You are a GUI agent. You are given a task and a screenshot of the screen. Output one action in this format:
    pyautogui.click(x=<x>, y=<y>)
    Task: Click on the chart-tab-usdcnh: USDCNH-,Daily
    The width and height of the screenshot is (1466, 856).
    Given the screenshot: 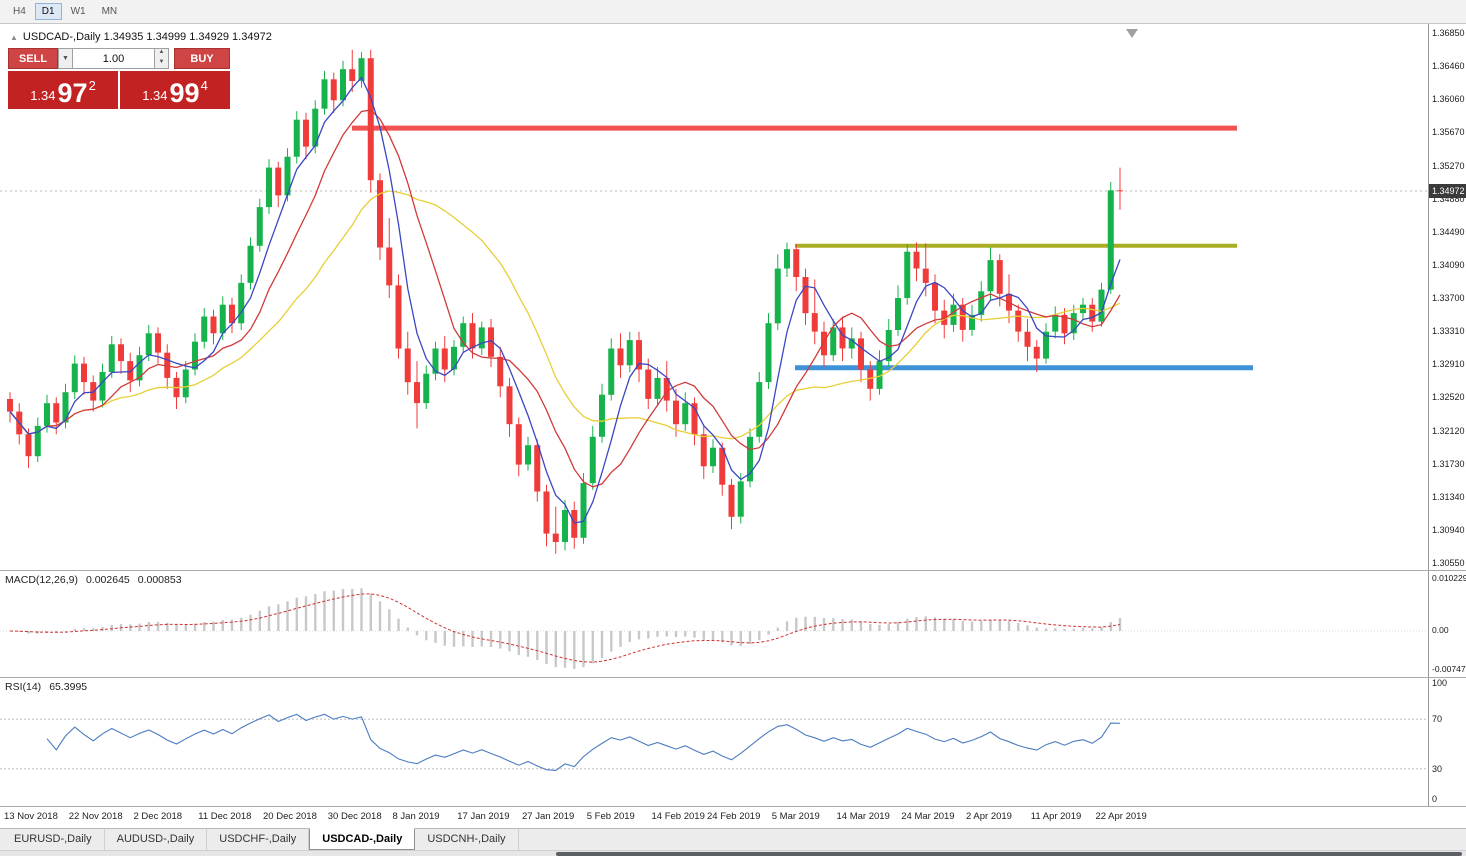 What is the action you would take?
    pyautogui.click(x=467, y=839)
    